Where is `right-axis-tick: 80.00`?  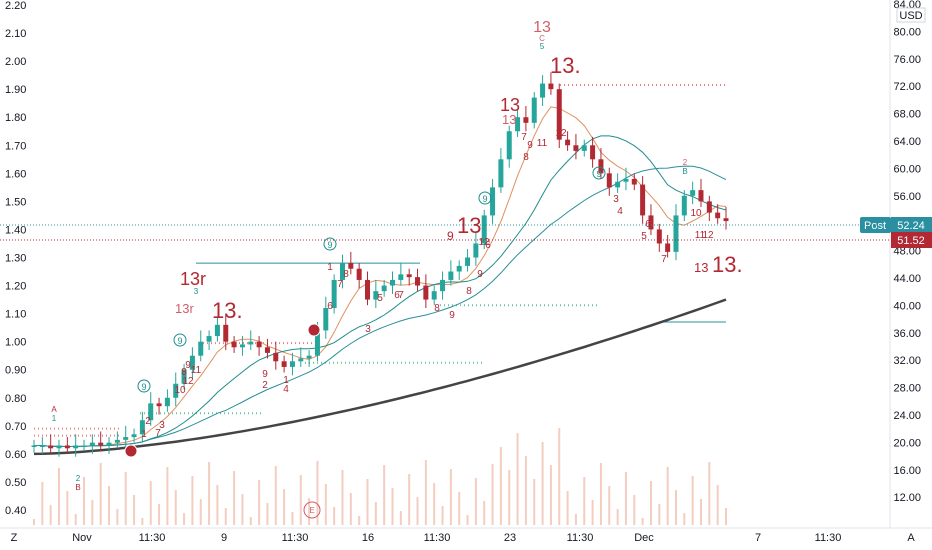
right-axis-tick: 80.00 is located at coordinates (907, 32).